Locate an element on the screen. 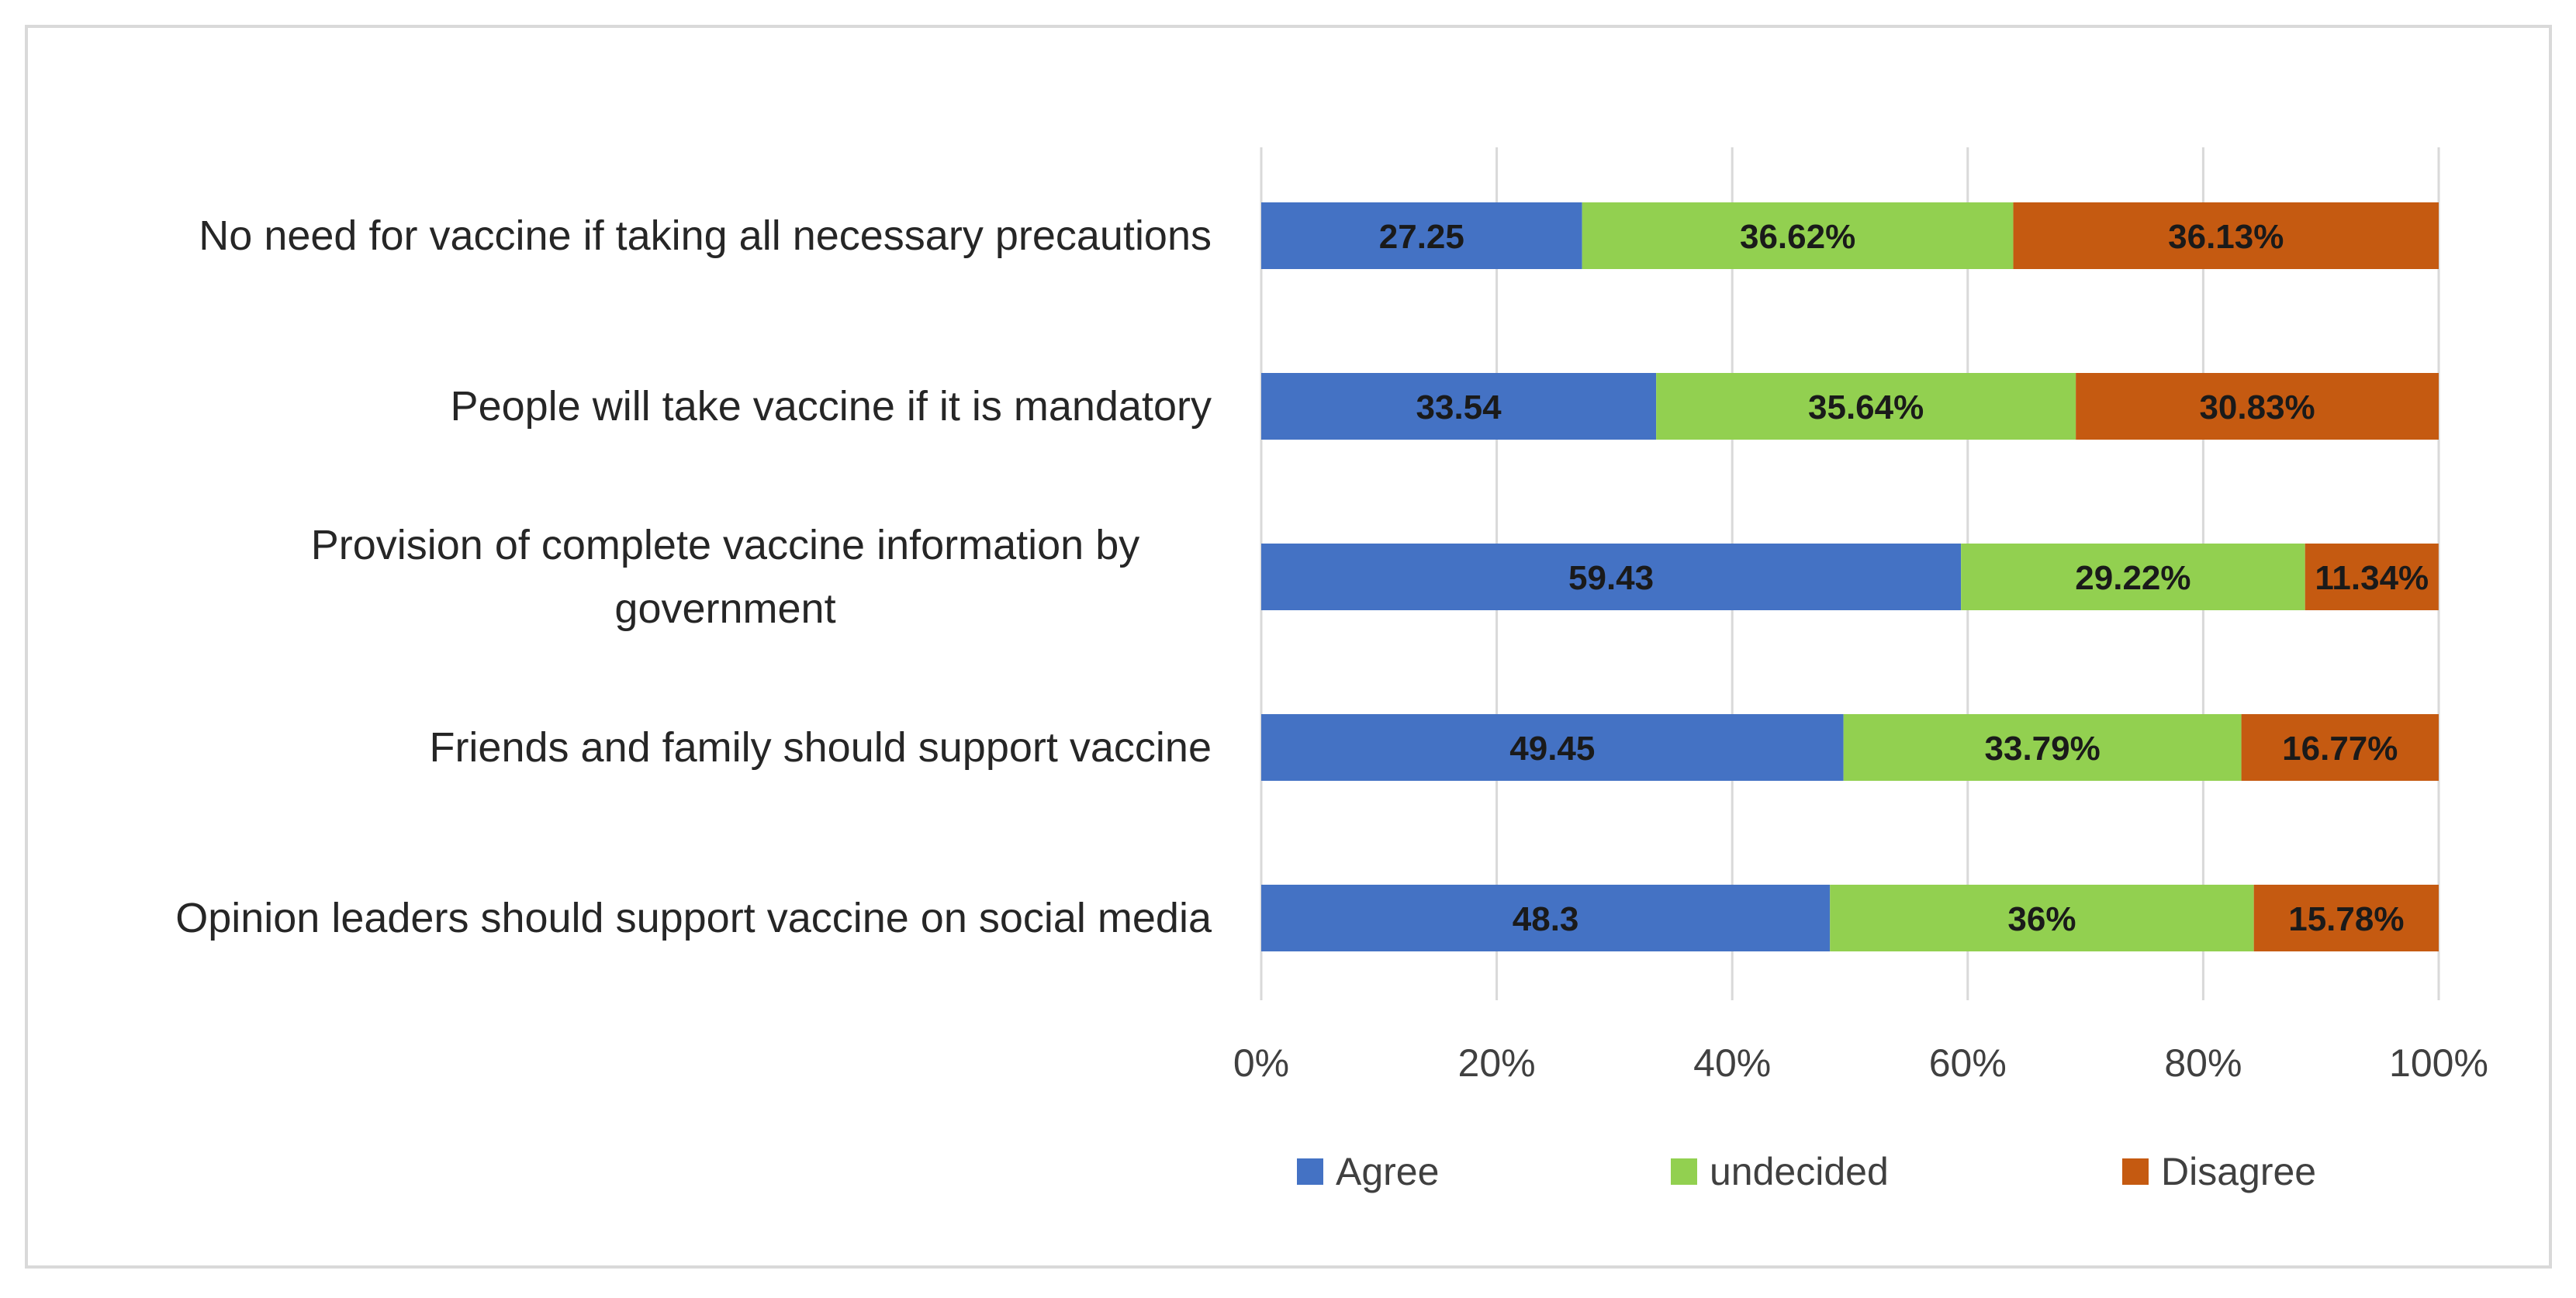  data-label: 33.79% is located at coordinates (2043, 749).